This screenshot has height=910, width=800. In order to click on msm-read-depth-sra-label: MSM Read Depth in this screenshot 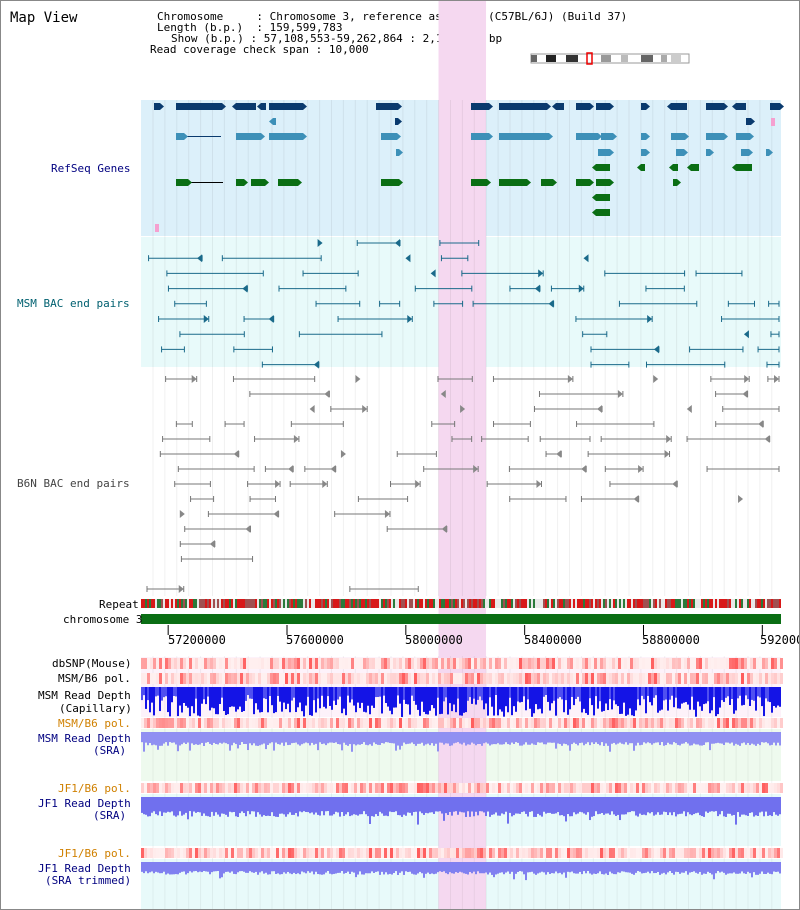, I will do `click(84, 738)`.